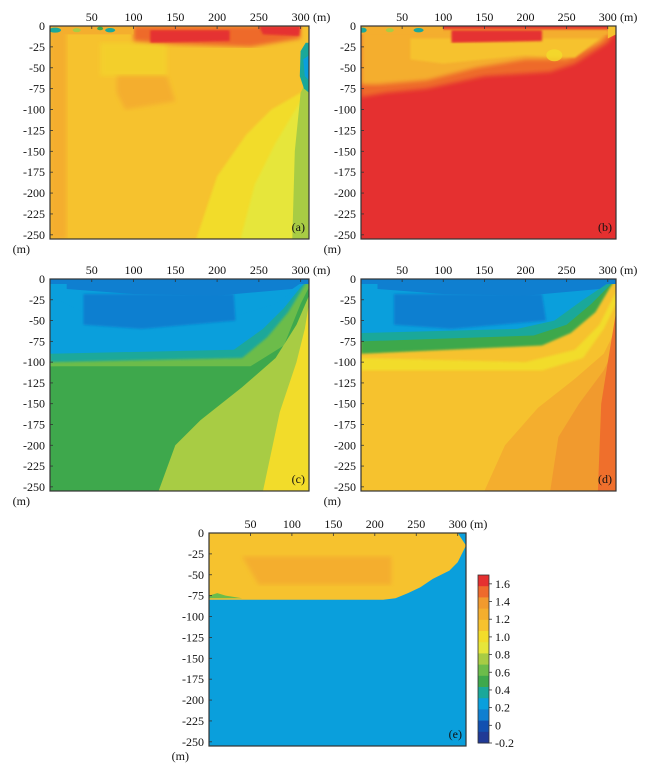 Image resolution: width=658 pixels, height=764 pixels. I want to click on colorbar-frame, so click(483, 659).